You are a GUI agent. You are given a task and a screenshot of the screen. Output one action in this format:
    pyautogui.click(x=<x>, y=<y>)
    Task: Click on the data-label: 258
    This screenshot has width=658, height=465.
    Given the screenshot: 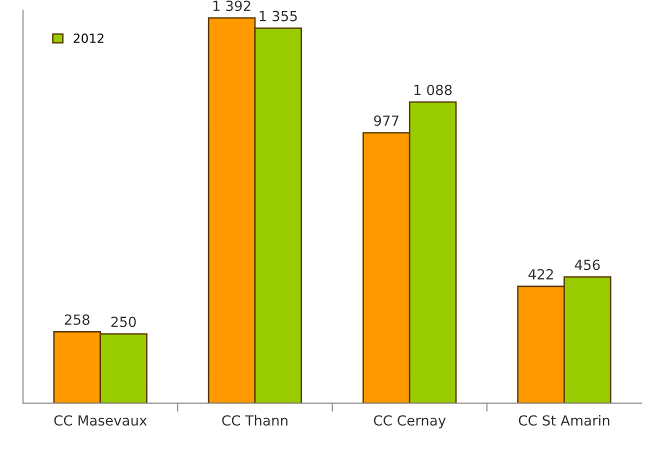 What is the action you would take?
    pyautogui.click(x=77, y=319)
    